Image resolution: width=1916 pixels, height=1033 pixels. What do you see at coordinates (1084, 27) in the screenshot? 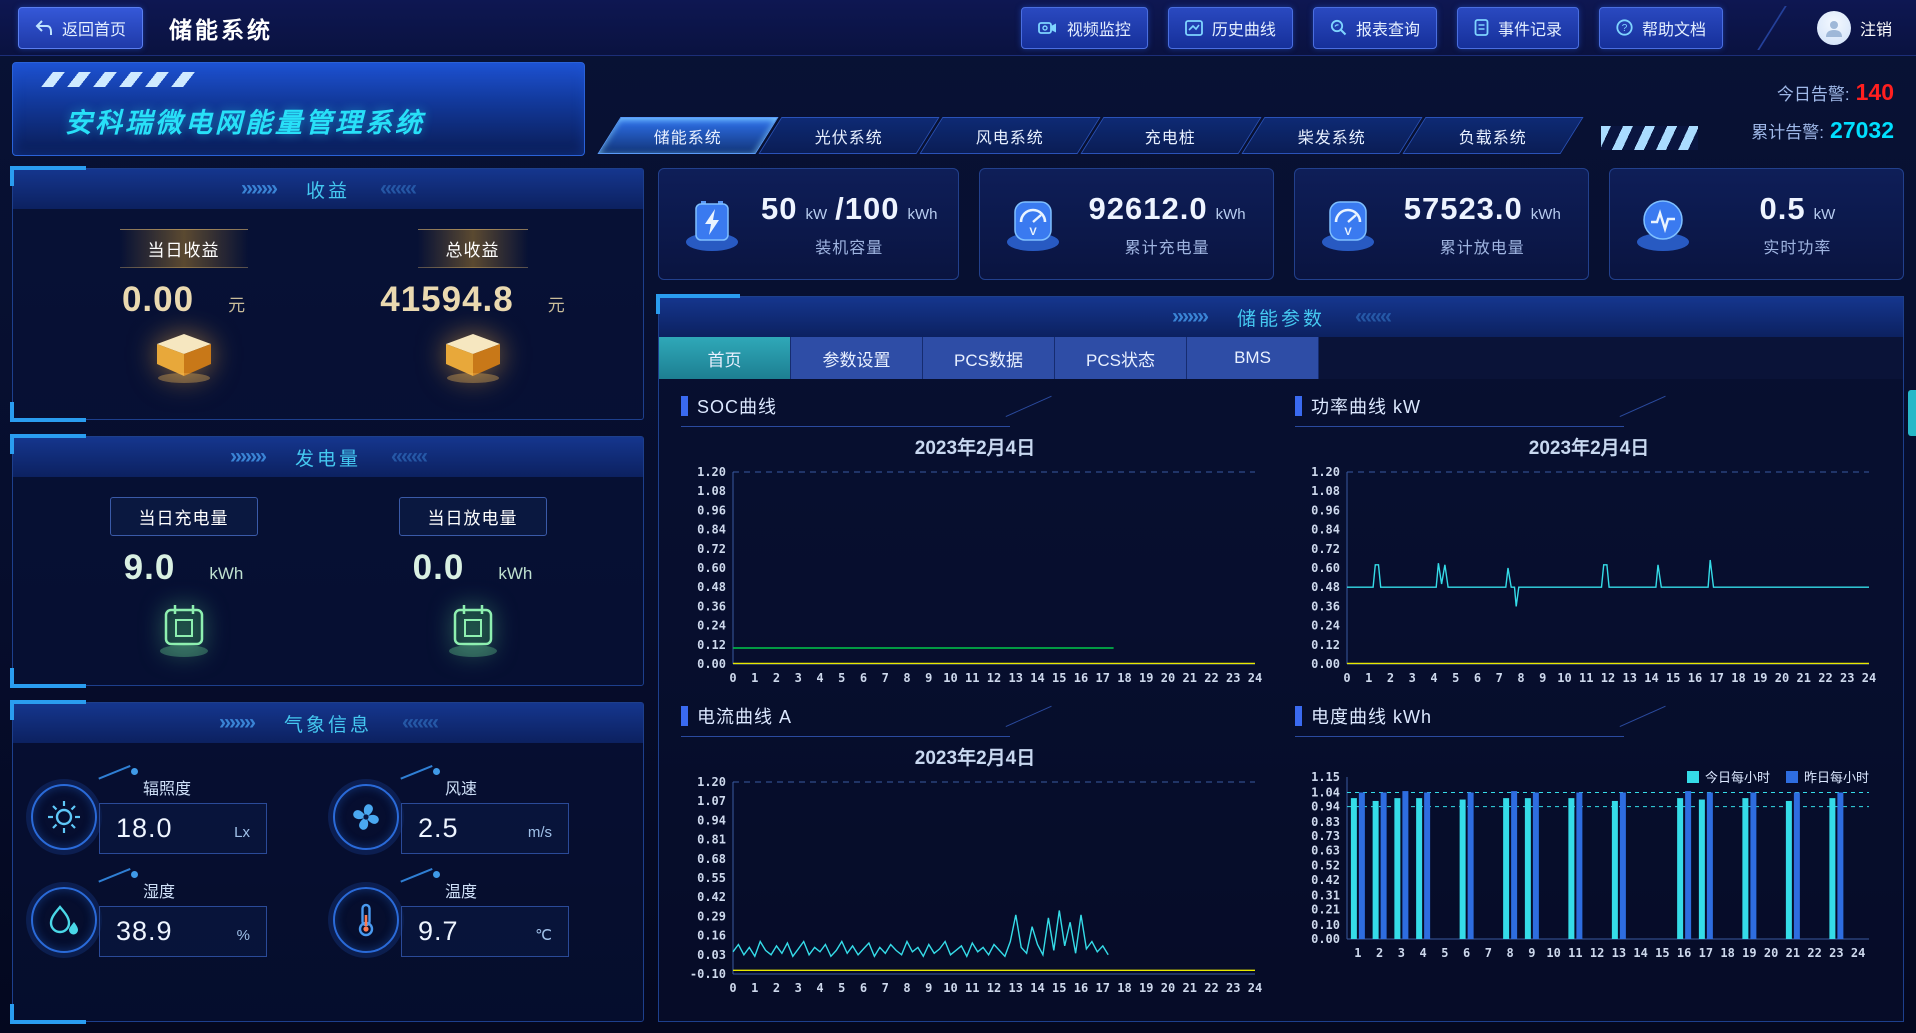
I see `video-monitor-button: 视频监控` at bounding box center [1084, 27].